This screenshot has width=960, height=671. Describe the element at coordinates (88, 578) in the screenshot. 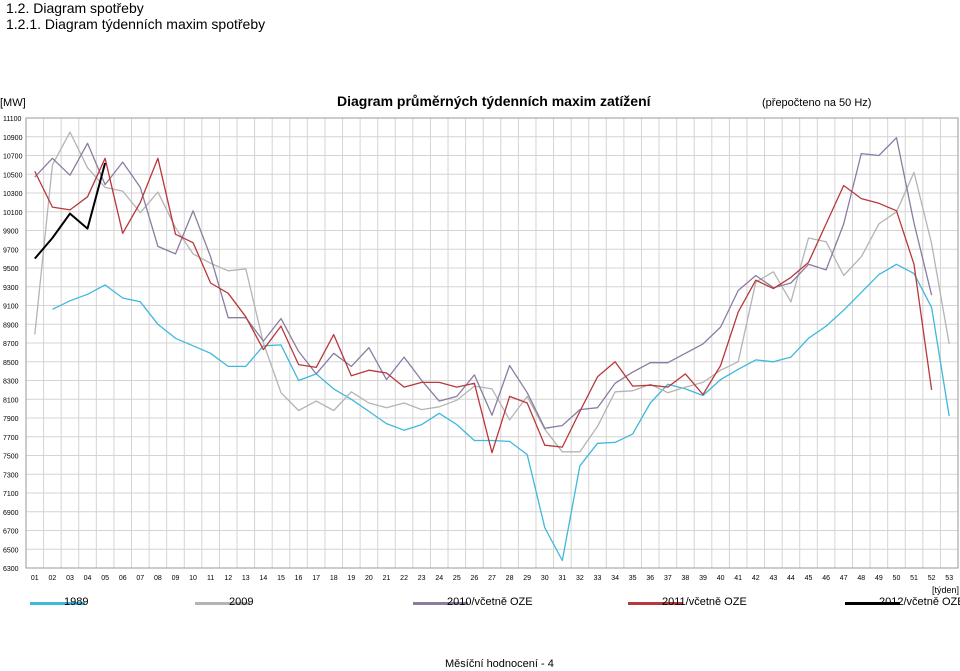

I see `x-tick-label: 04` at that location.